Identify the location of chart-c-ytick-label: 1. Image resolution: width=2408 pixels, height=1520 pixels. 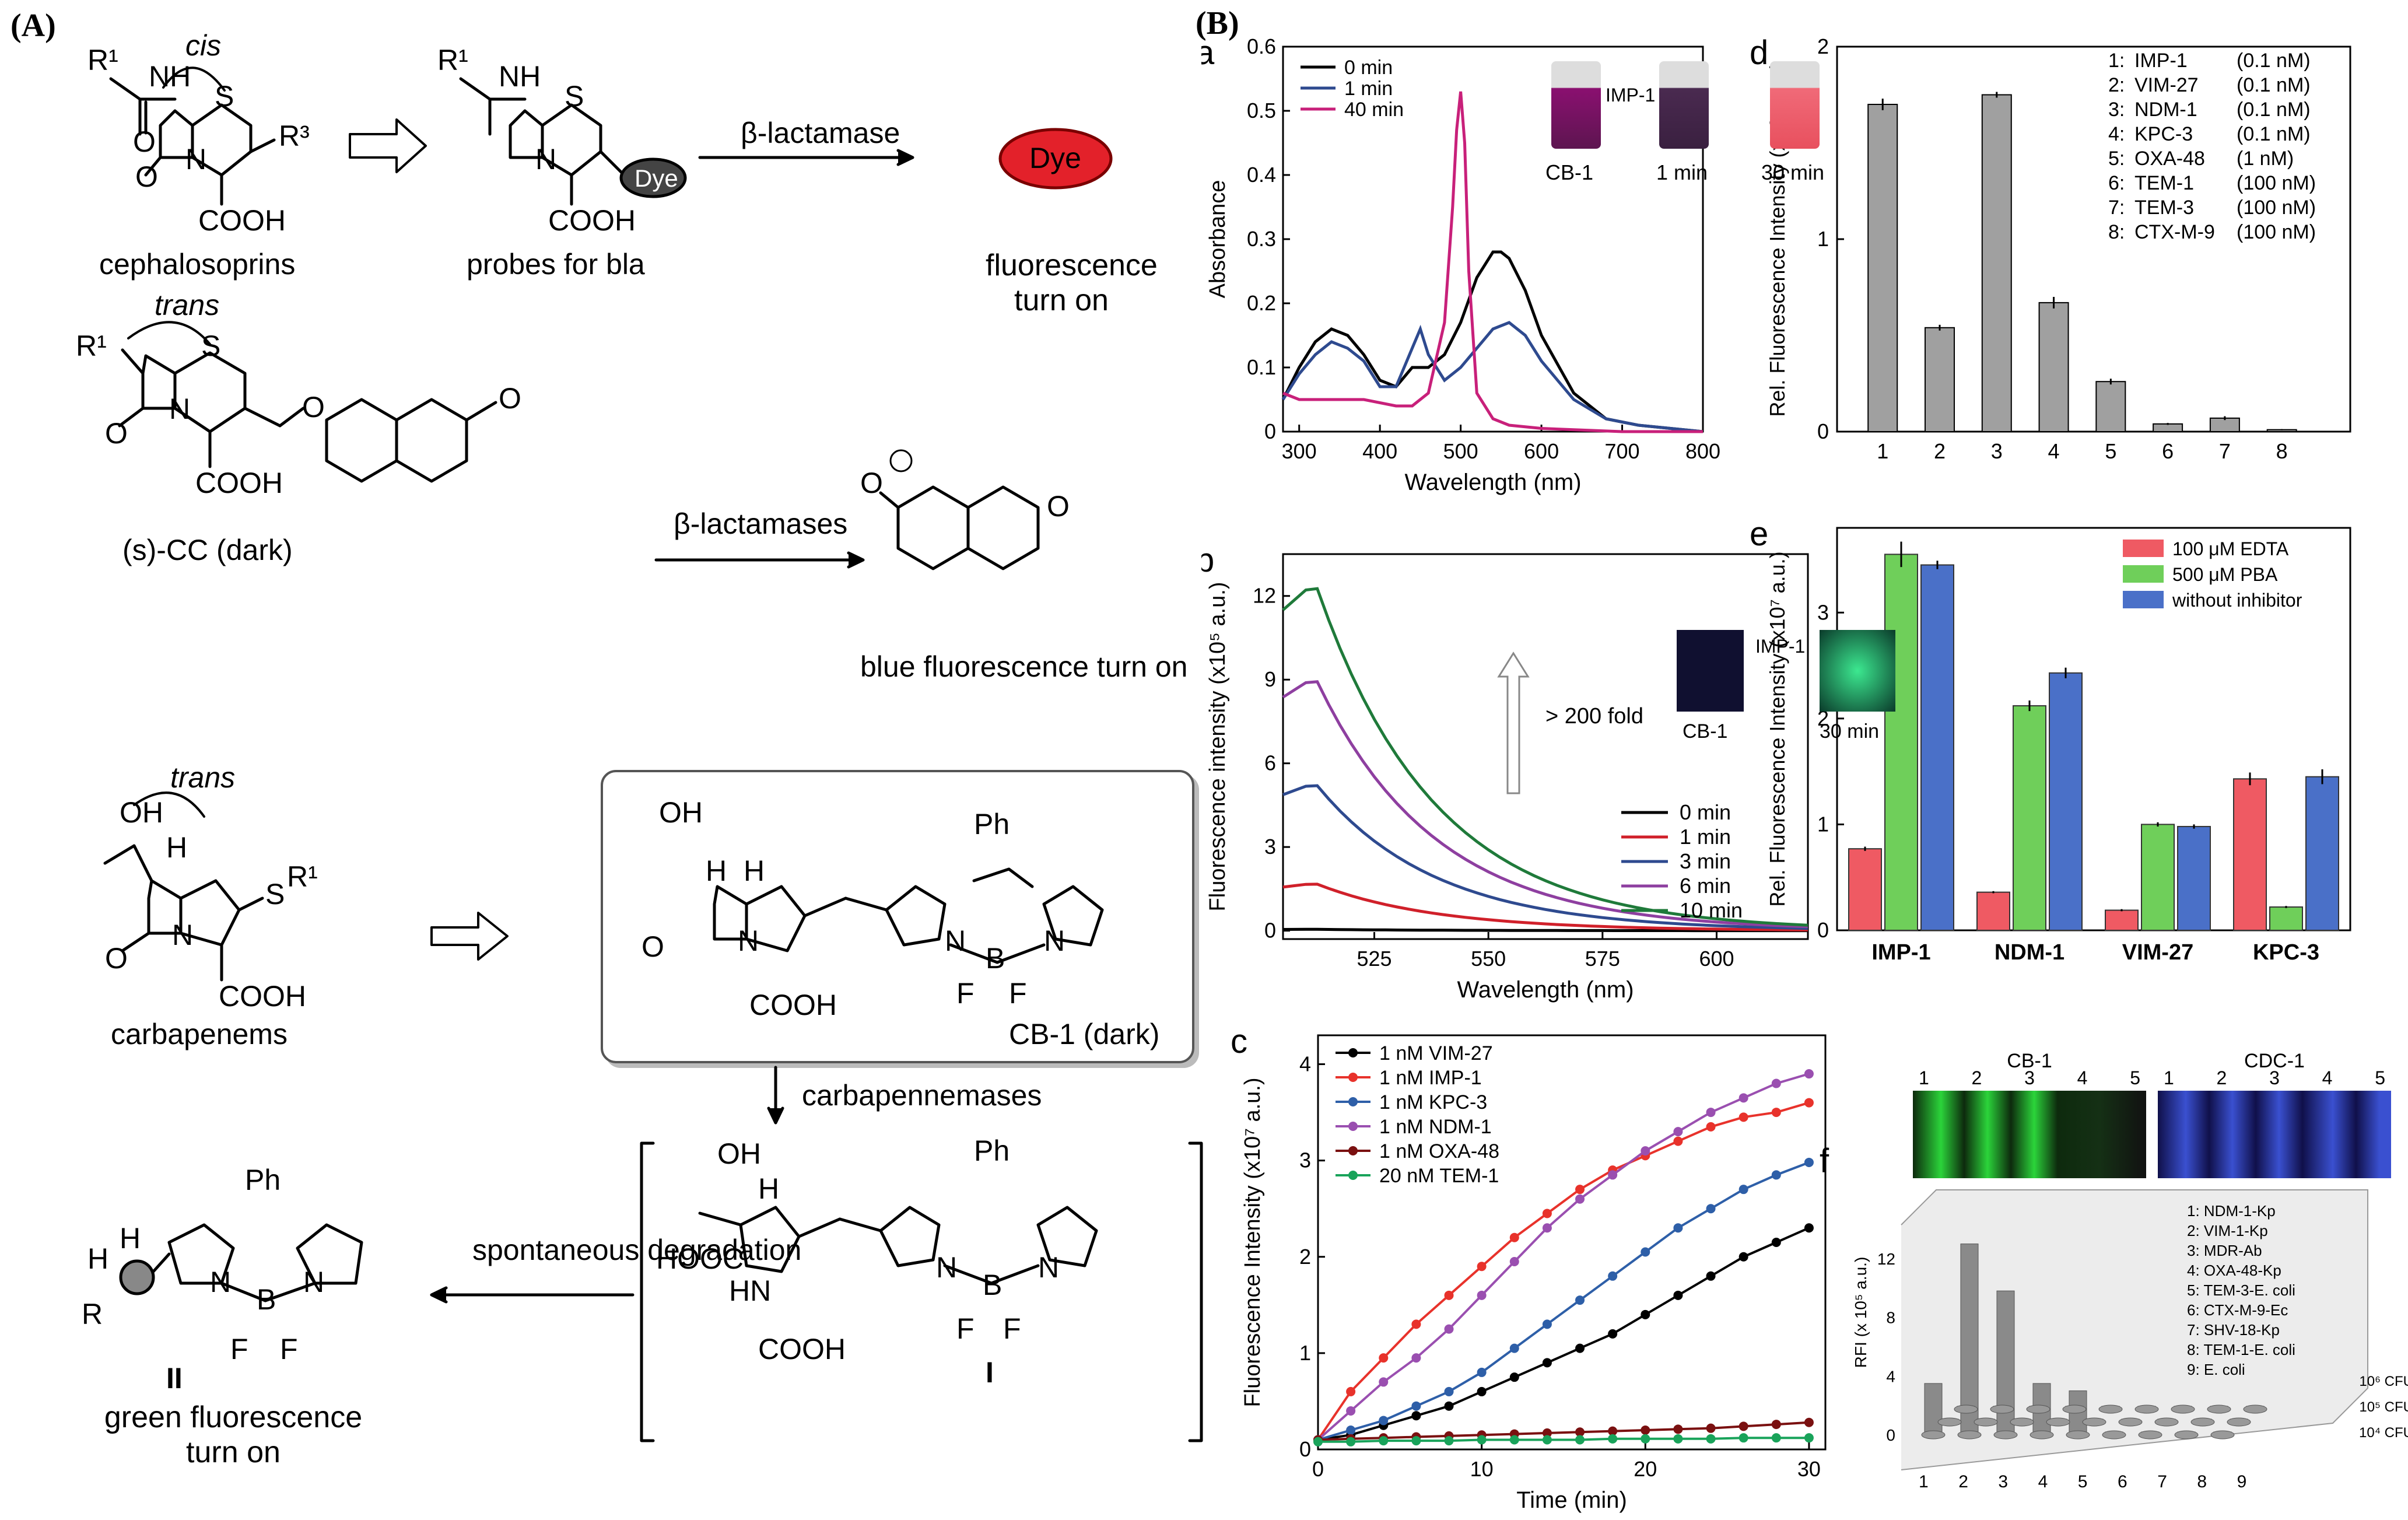
(1305, 1353).